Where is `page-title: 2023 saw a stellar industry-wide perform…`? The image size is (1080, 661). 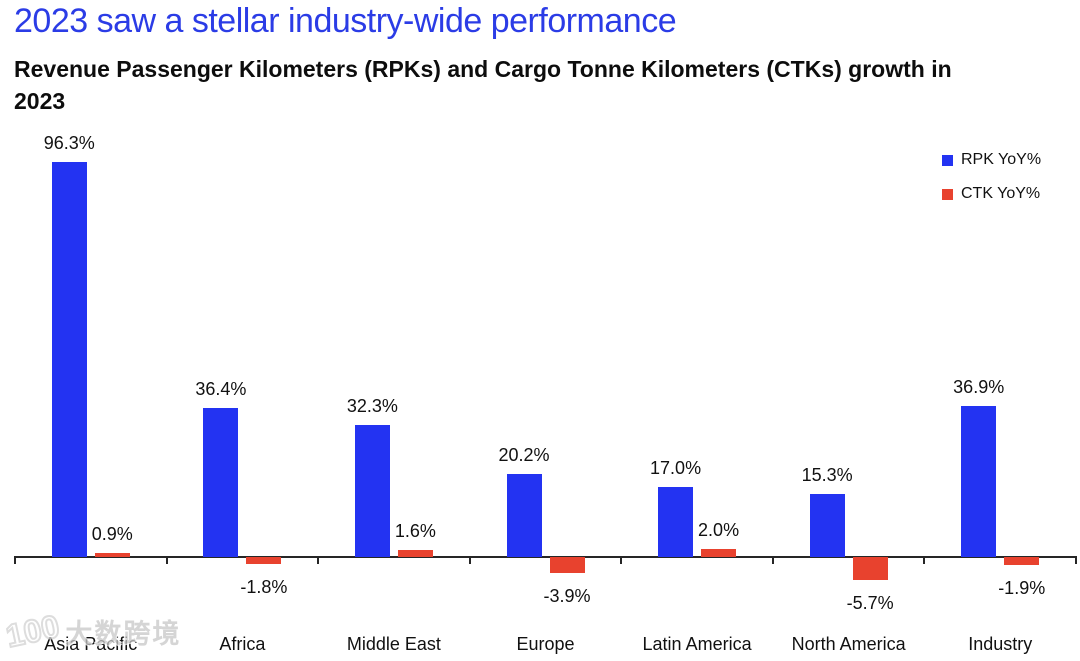 page-title: 2023 saw a stellar industry-wide perform… is located at coordinates (345, 21).